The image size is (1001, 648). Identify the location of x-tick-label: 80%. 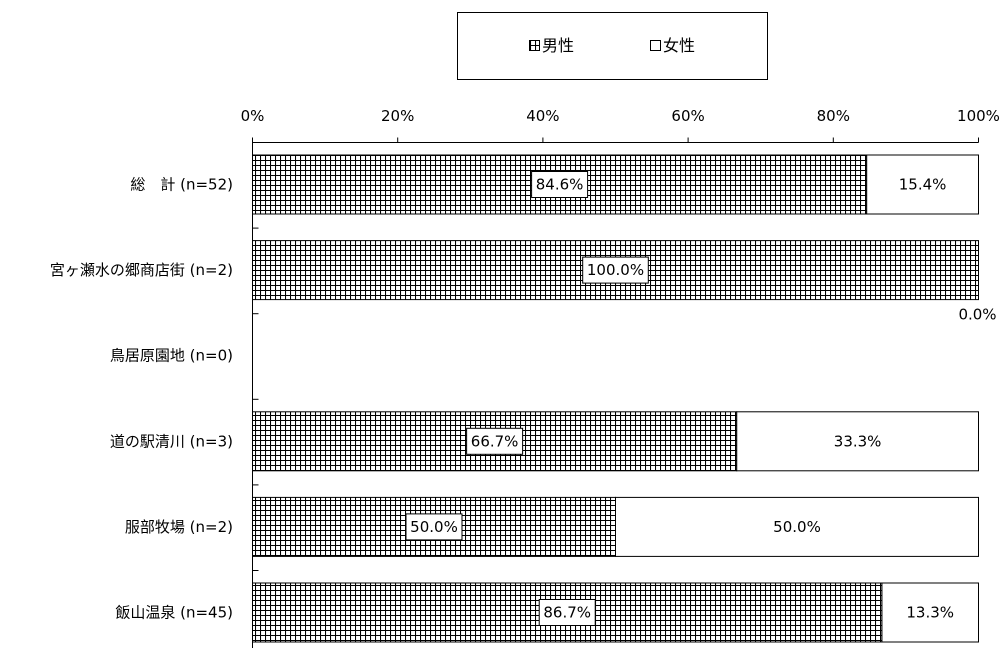
(833, 116).